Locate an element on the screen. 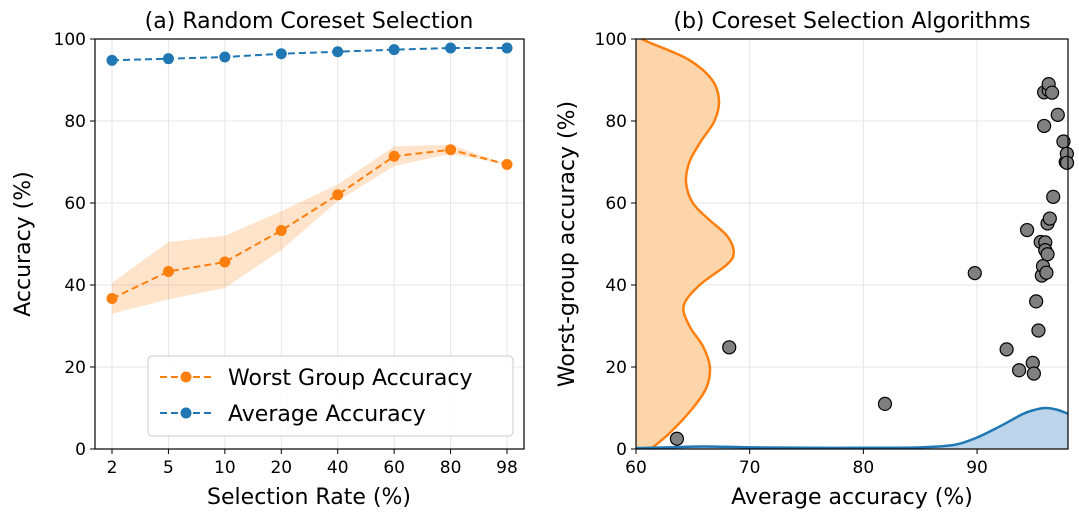  worst-group-band is located at coordinates (309, 229).